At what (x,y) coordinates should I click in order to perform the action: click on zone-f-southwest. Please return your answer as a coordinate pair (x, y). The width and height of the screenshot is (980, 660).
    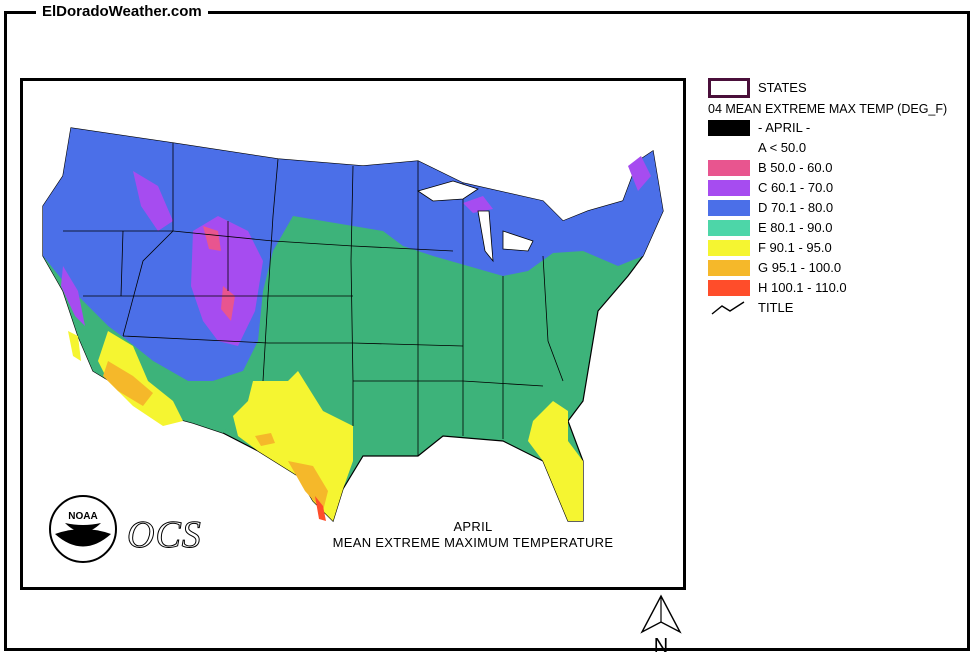
    Looking at the image, I should click on (140, 378).